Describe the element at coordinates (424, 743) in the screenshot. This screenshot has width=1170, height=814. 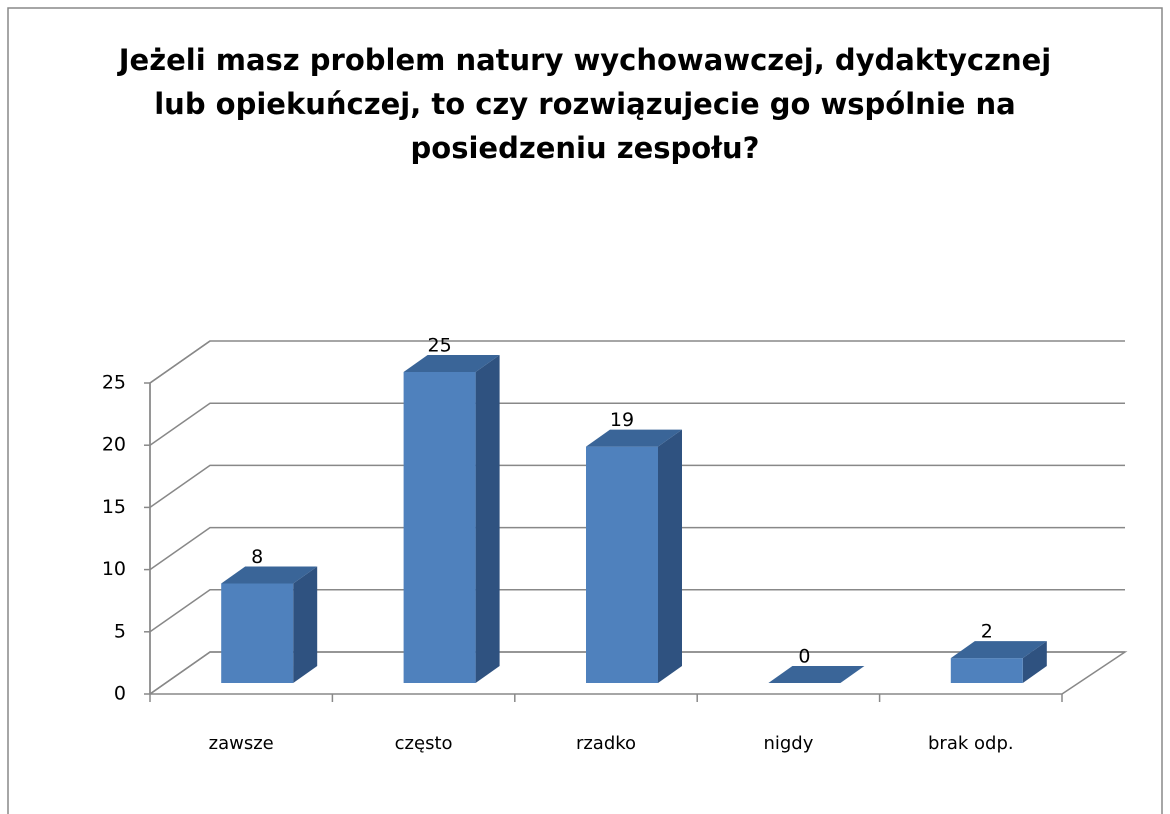
I see `x-tick-label: często` at that location.